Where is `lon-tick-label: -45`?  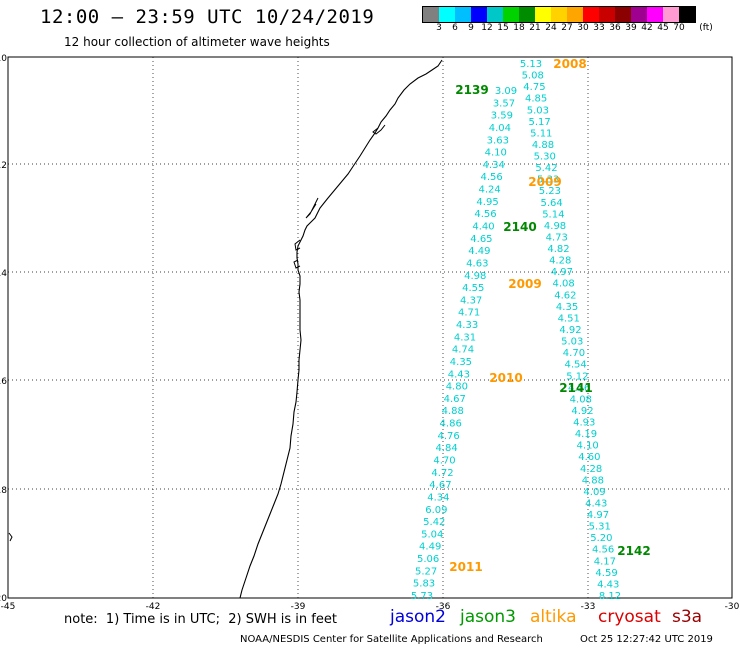 lon-tick-label: -45 is located at coordinates (8, 607).